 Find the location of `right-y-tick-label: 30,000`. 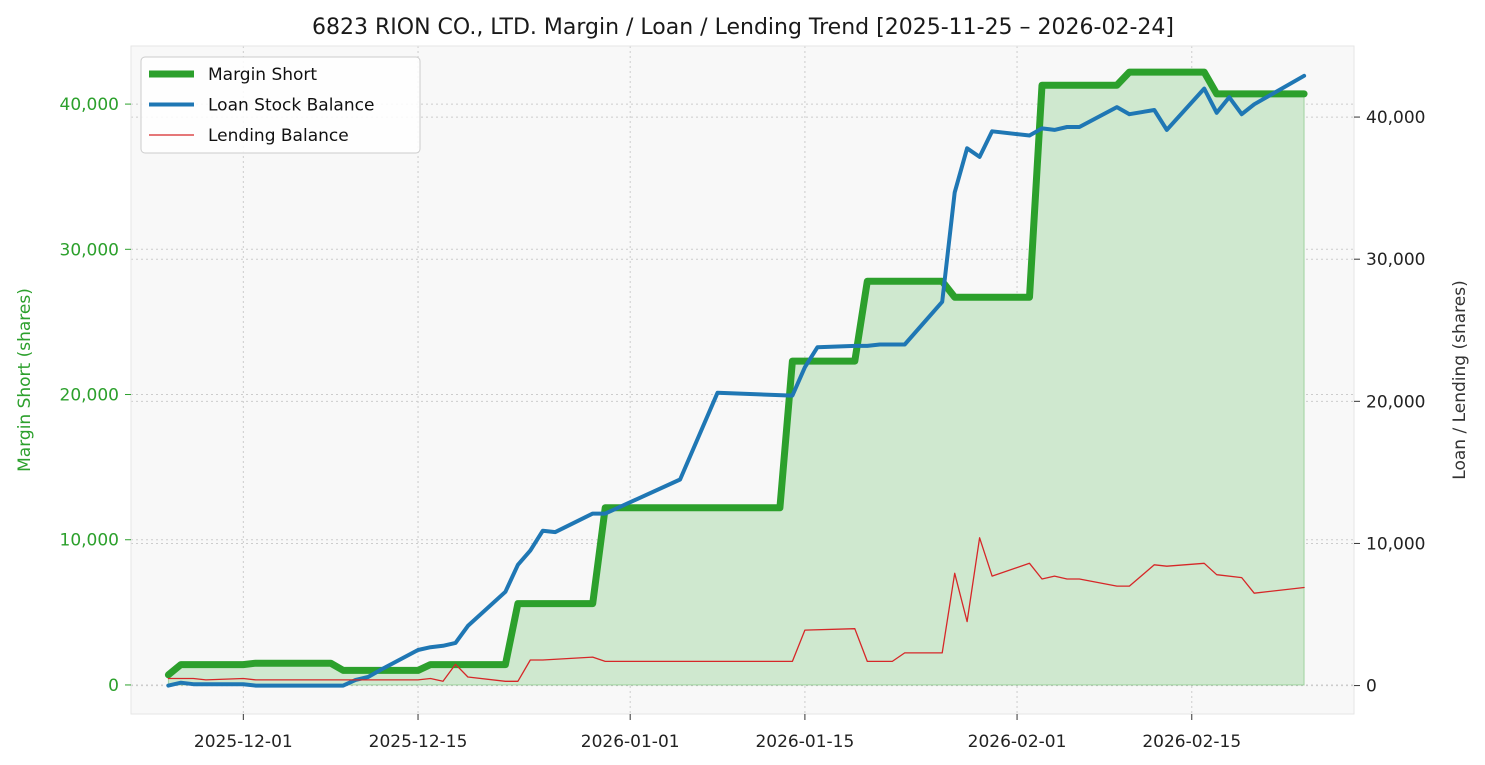

right-y-tick-label: 30,000 is located at coordinates (1395, 260).